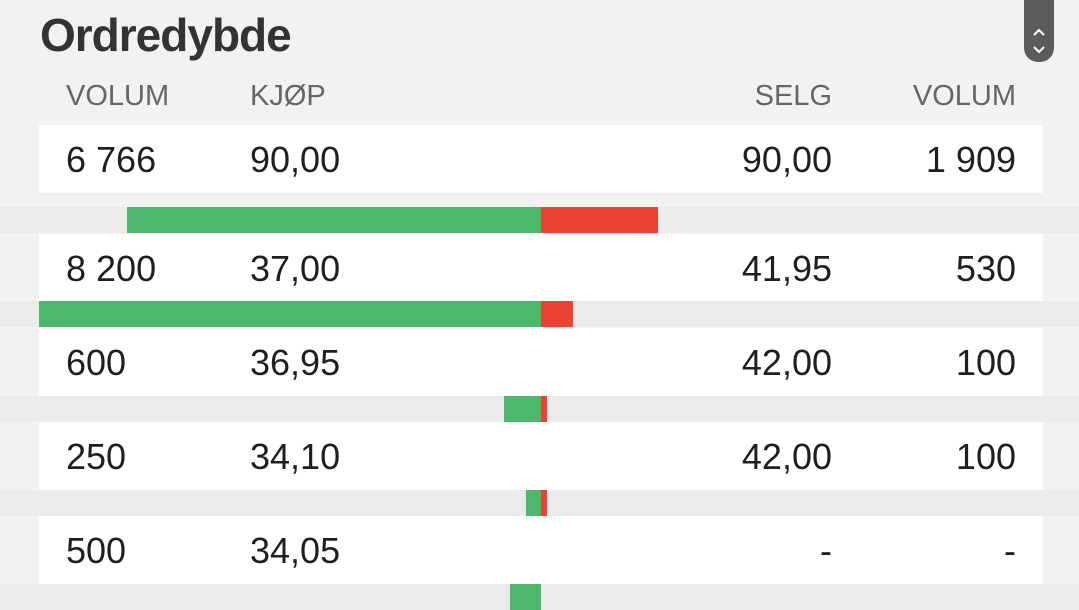 This screenshot has height=610, width=1079. What do you see at coordinates (985, 268) in the screenshot?
I see `sell-volume: 530` at bounding box center [985, 268].